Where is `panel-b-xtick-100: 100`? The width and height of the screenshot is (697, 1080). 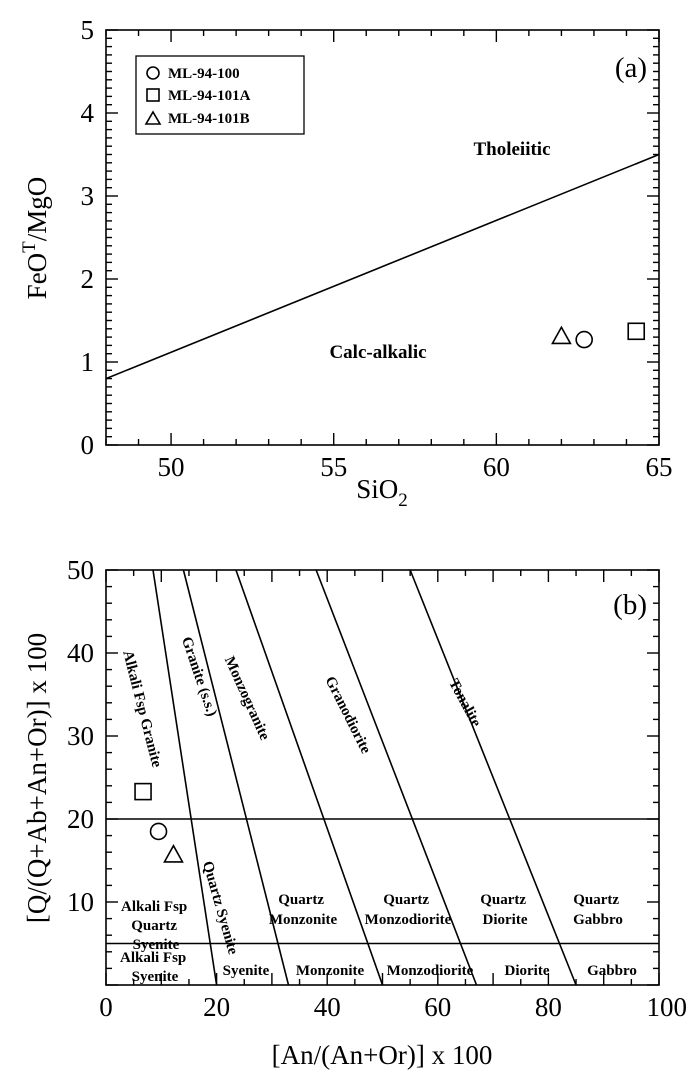
panel-b-xtick-100: 100 is located at coordinates (667, 1007).